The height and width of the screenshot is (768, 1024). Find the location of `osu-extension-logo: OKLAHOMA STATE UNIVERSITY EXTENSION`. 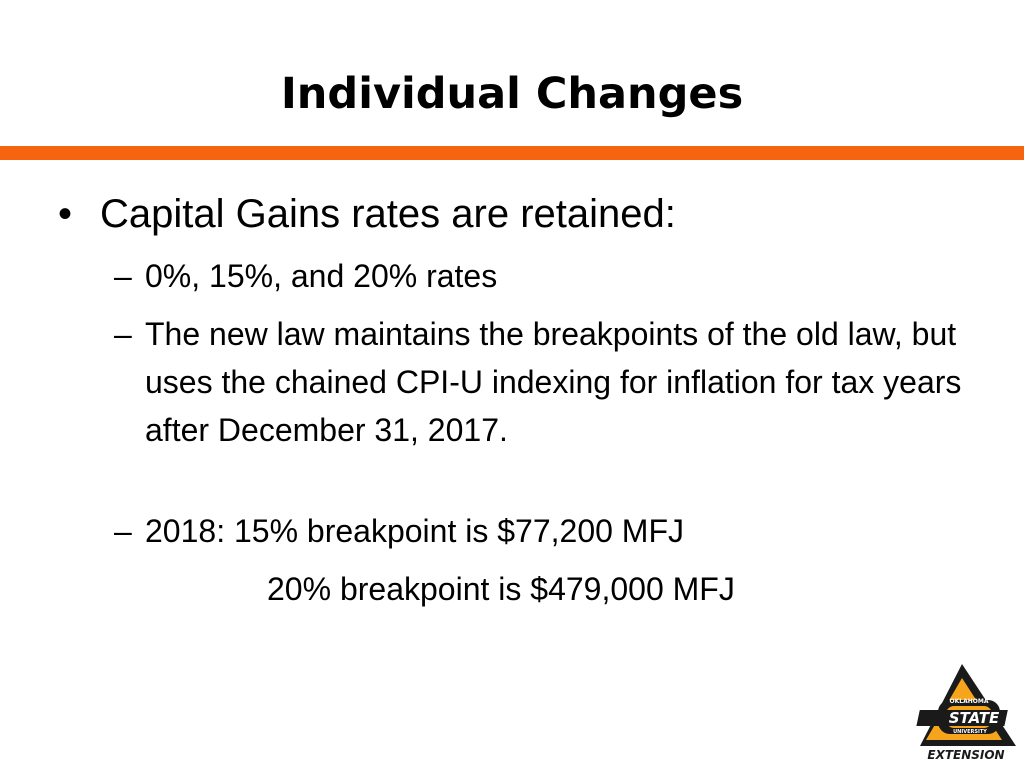

osu-extension-logo: OKLAHOMA STATE UNIVERSITY EXTENSION is located at coordinates (966, 713).